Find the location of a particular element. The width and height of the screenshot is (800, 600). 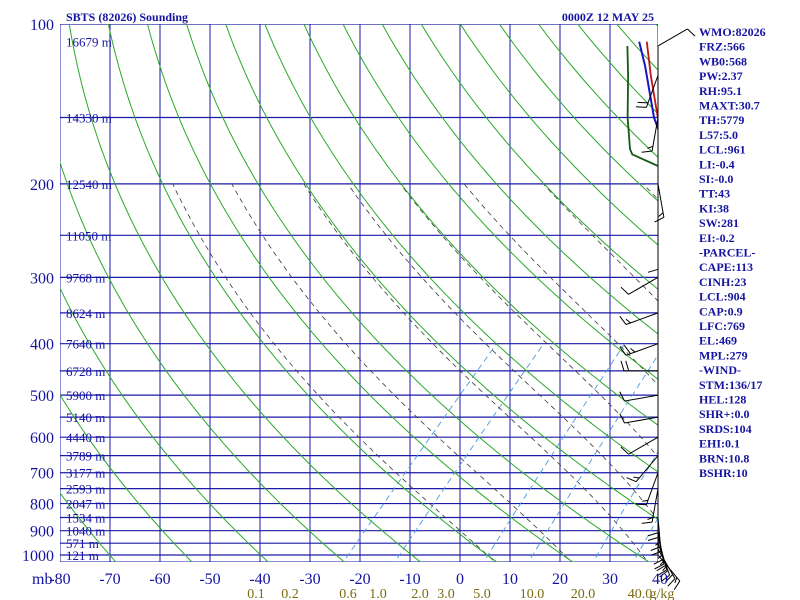

mixing-ratio-label: 0.2 is located at coordinates (290, 593).